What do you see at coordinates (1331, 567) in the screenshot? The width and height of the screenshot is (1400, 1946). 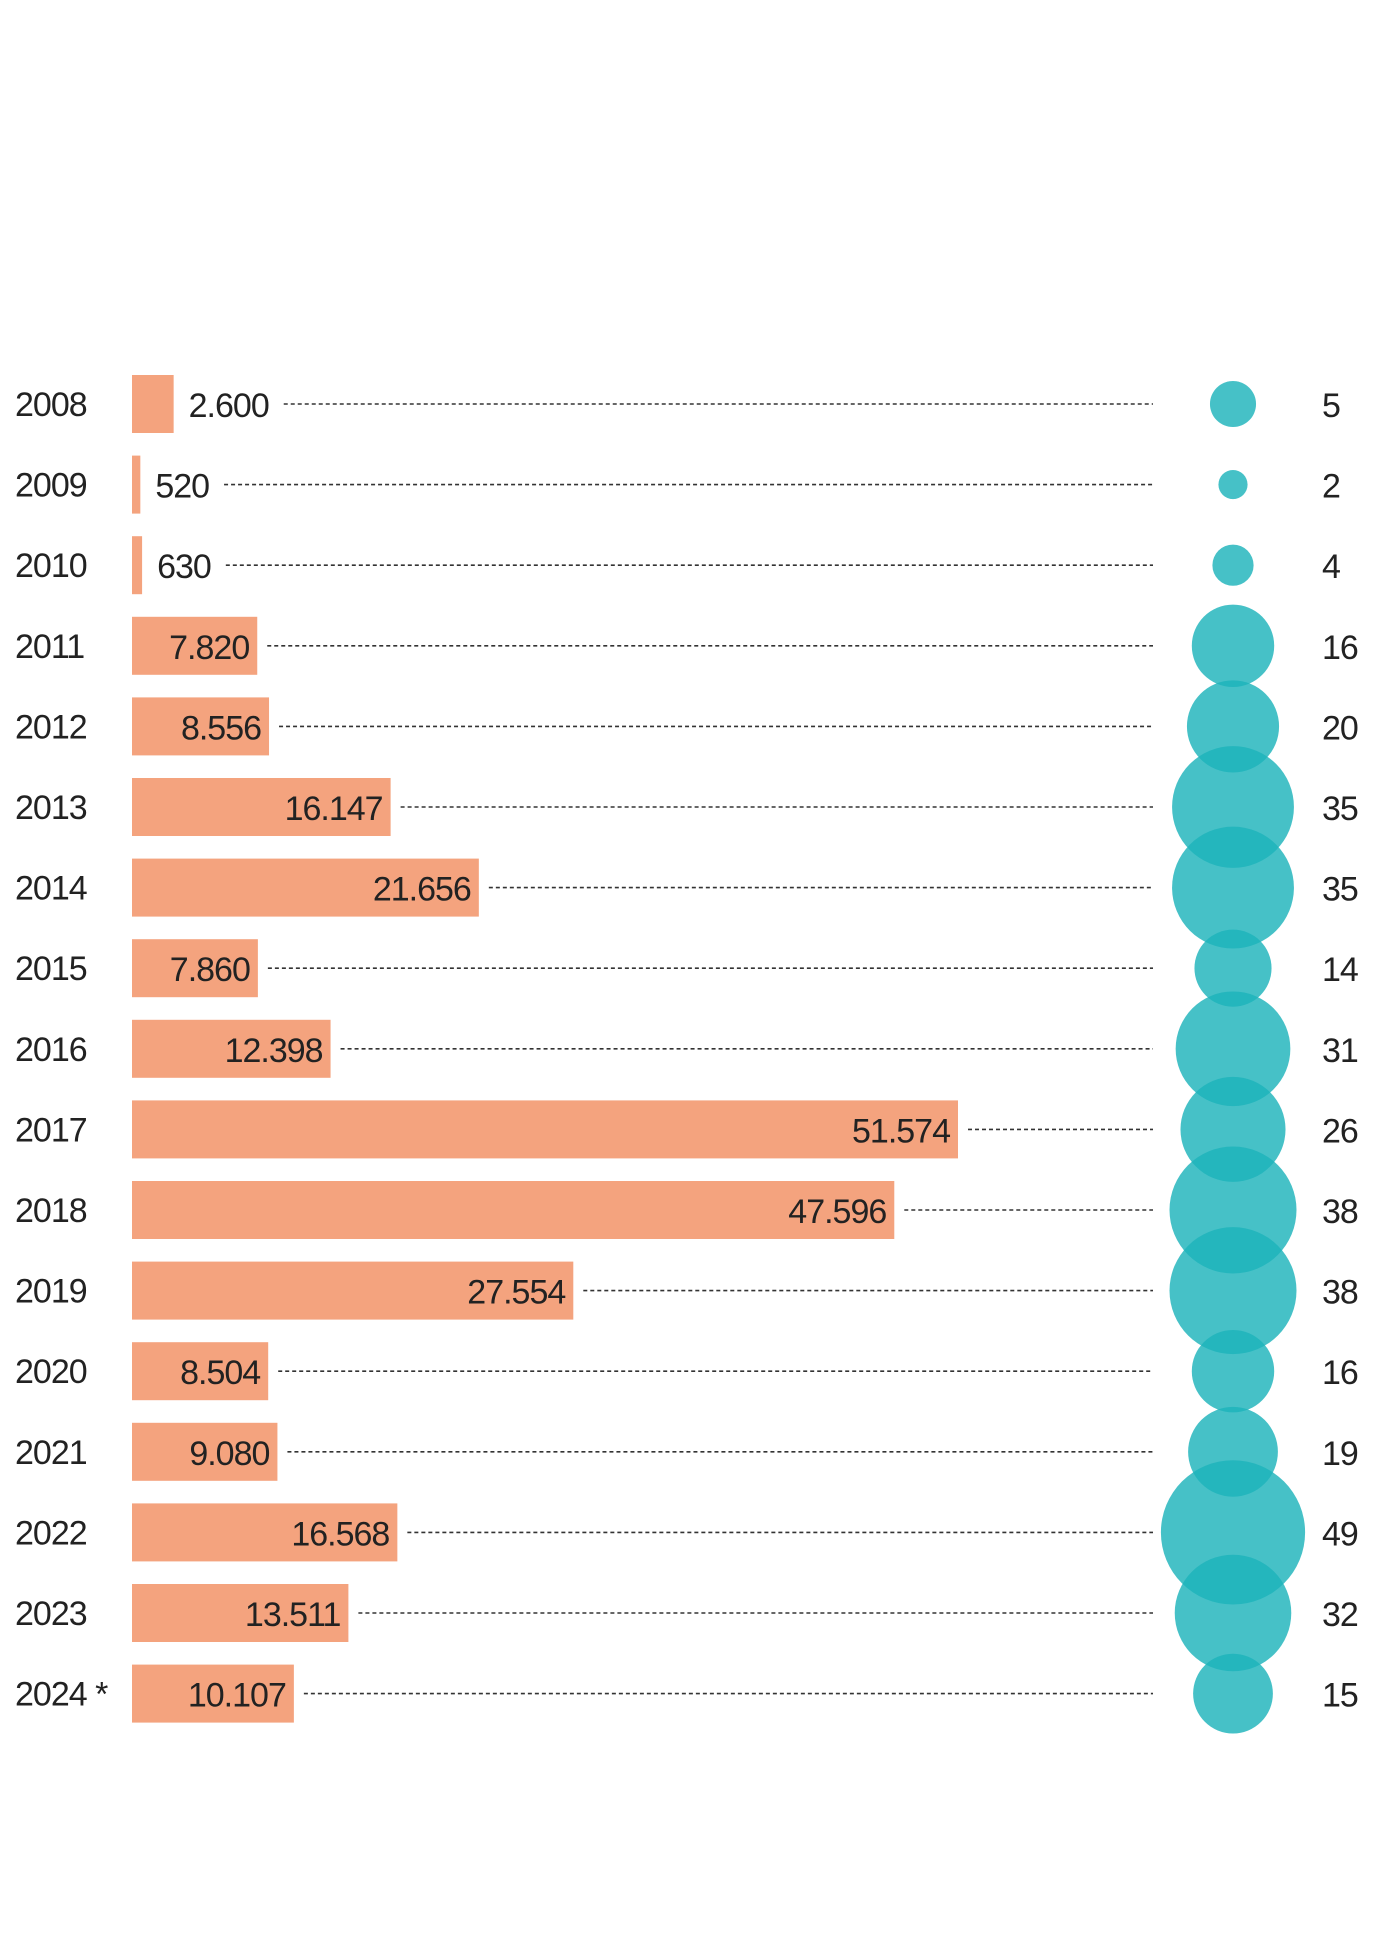 I see `bubble-value-label: 4` at bounding box center [1331, 567].